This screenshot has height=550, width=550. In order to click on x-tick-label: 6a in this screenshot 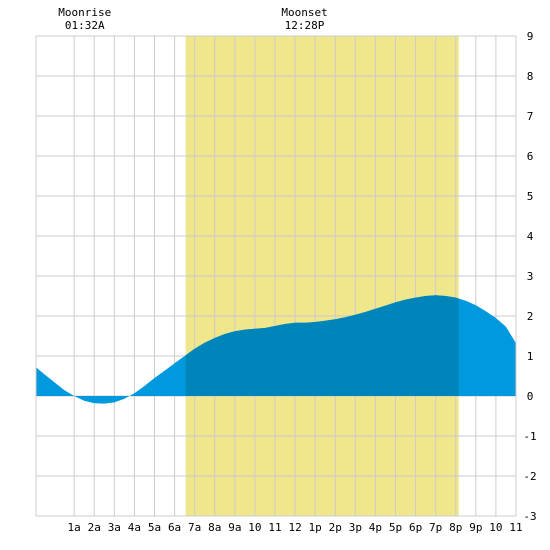, I will do `click(174, 527)`.